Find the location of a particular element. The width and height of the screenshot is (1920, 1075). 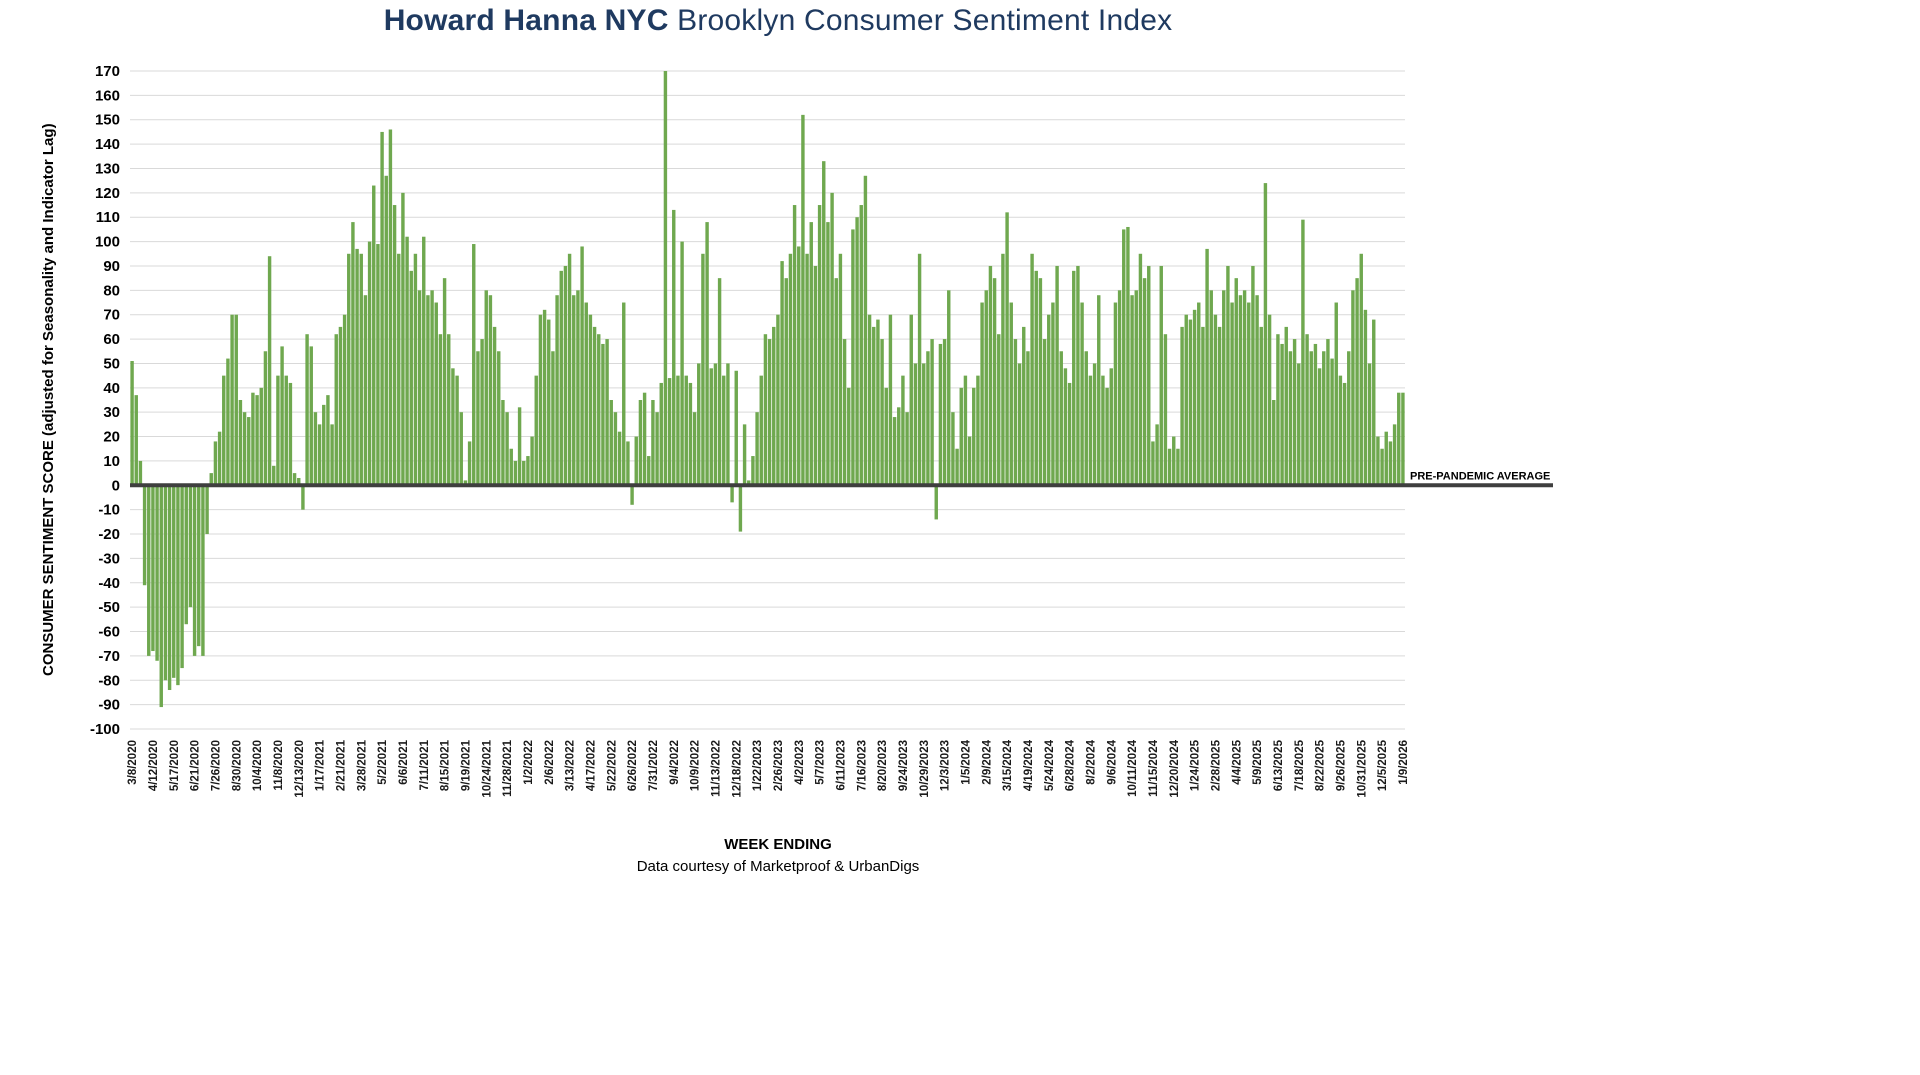

x-tick-label: 11/8/2020 is located at coordinates (279, 765).